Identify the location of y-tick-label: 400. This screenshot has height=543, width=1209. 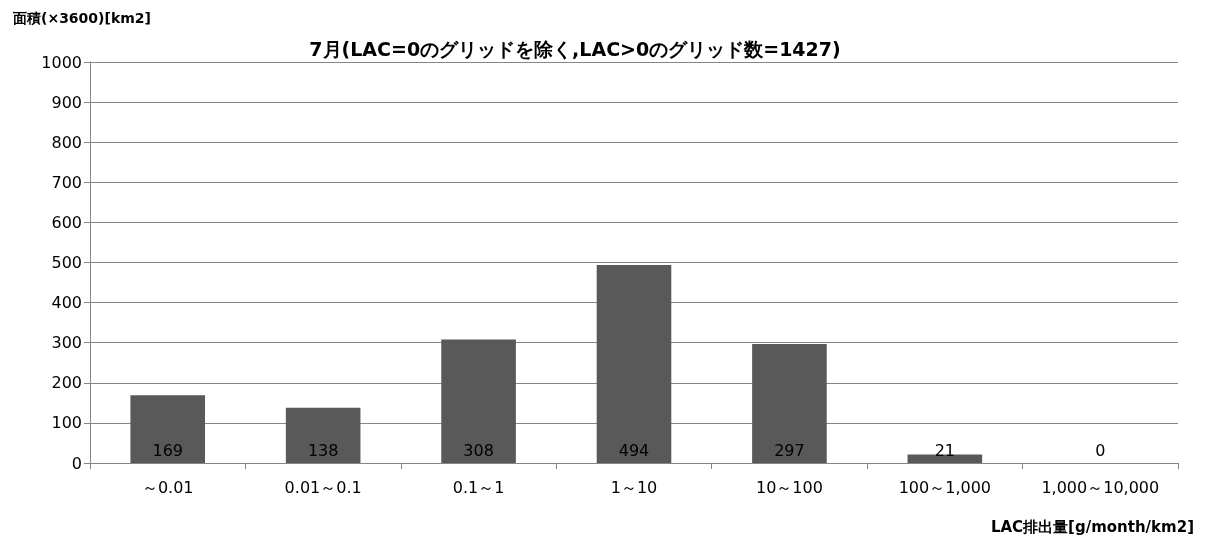
(66, 303).